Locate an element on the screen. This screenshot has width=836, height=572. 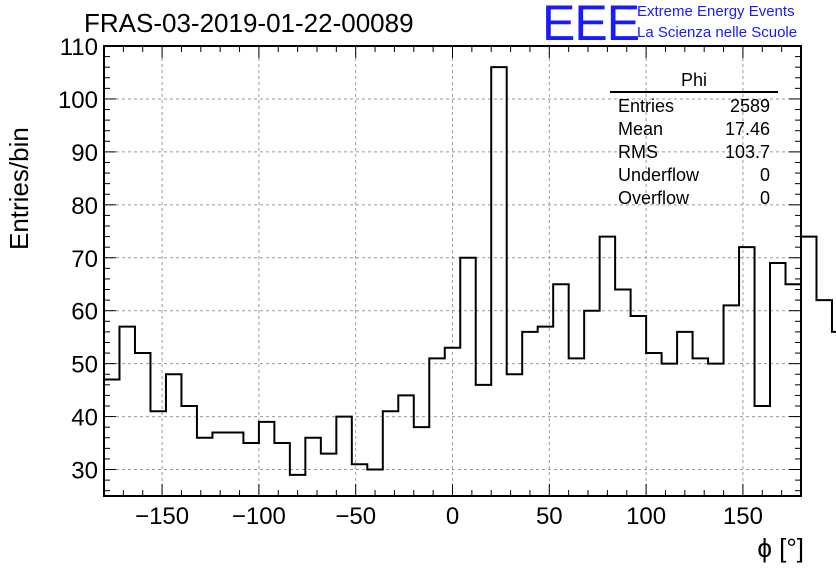
stats-label: Entries is located at coordinates (646, 106).